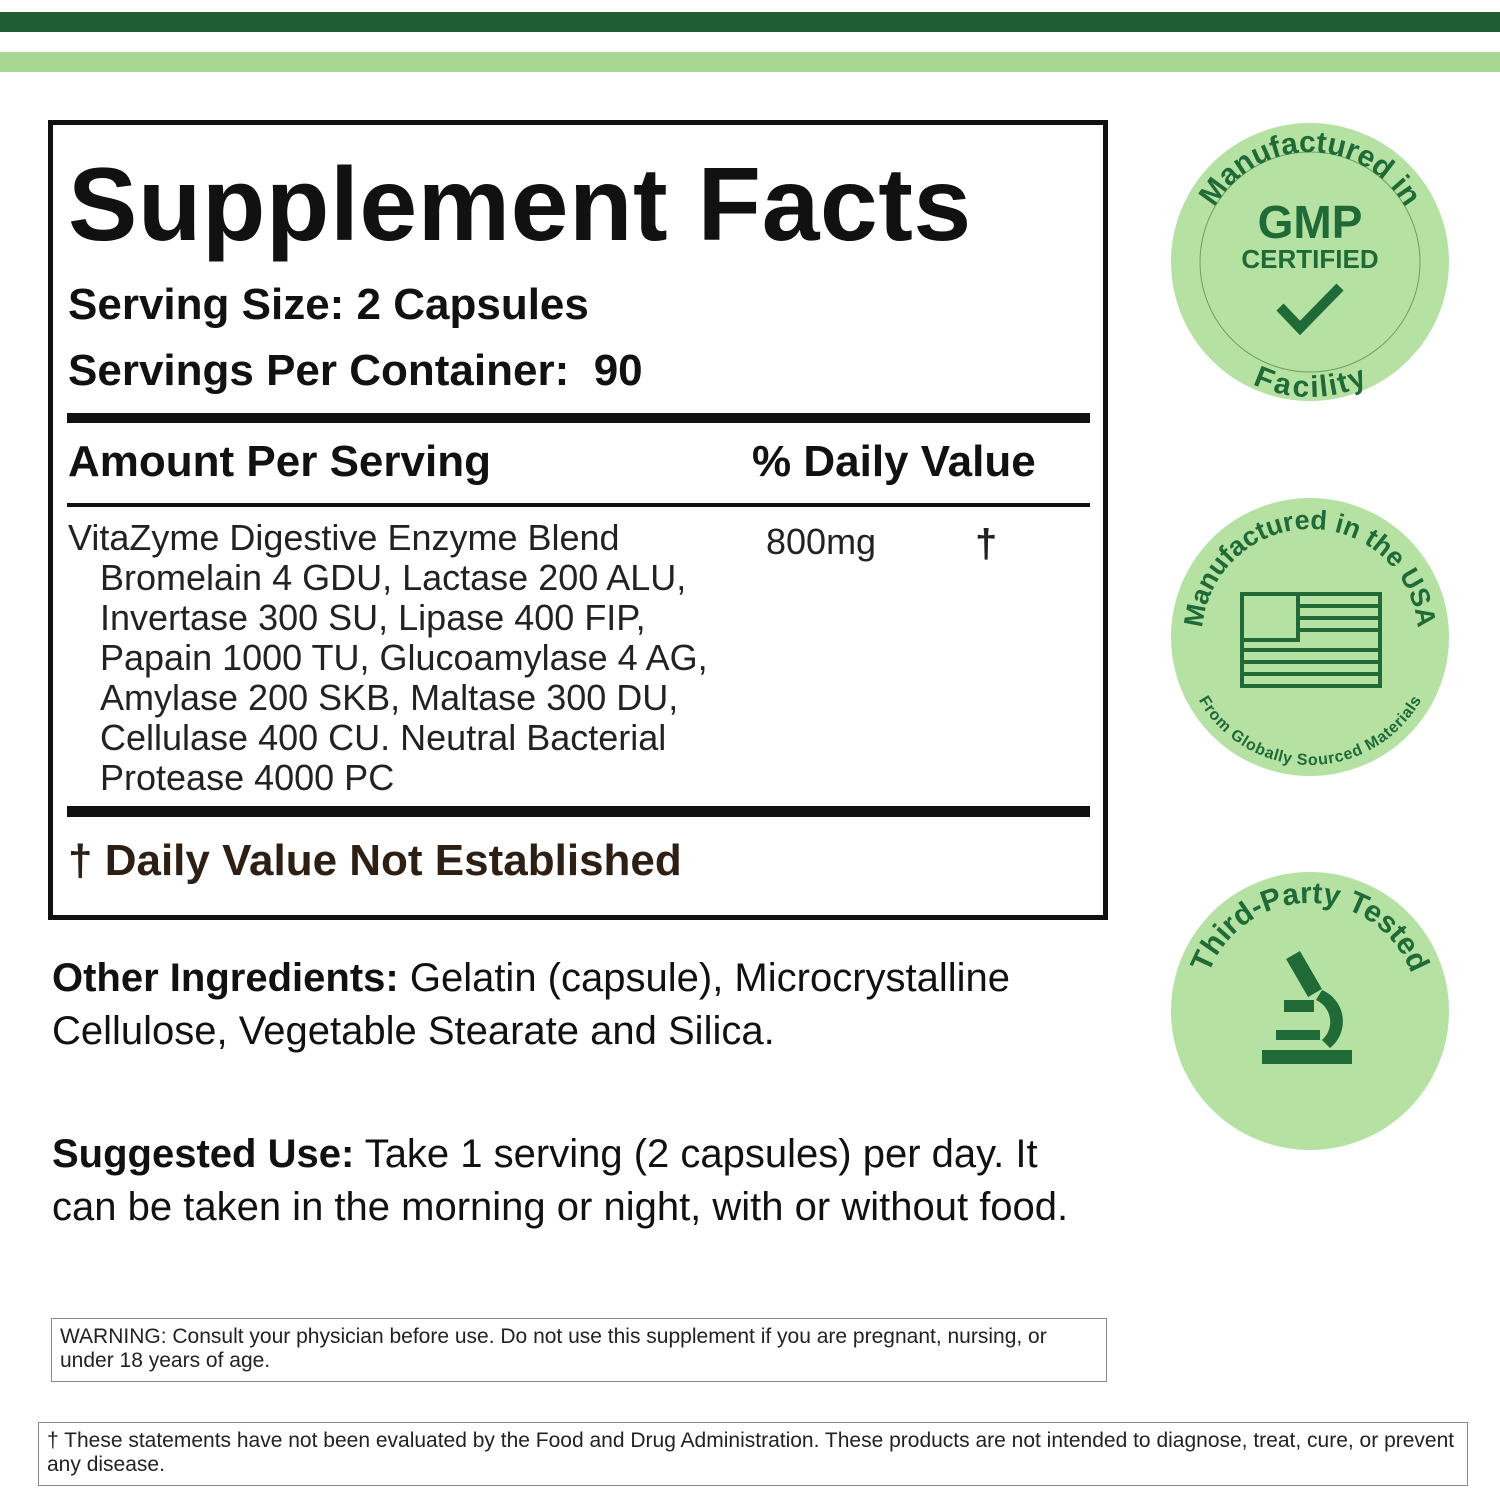 Image resolution: width=1500 pixels, height=1500 pixels. Describe the element at coordinates (225, 978) in the screenshot. I see `other-ingredients-label: Other Ingredients:` at that location.